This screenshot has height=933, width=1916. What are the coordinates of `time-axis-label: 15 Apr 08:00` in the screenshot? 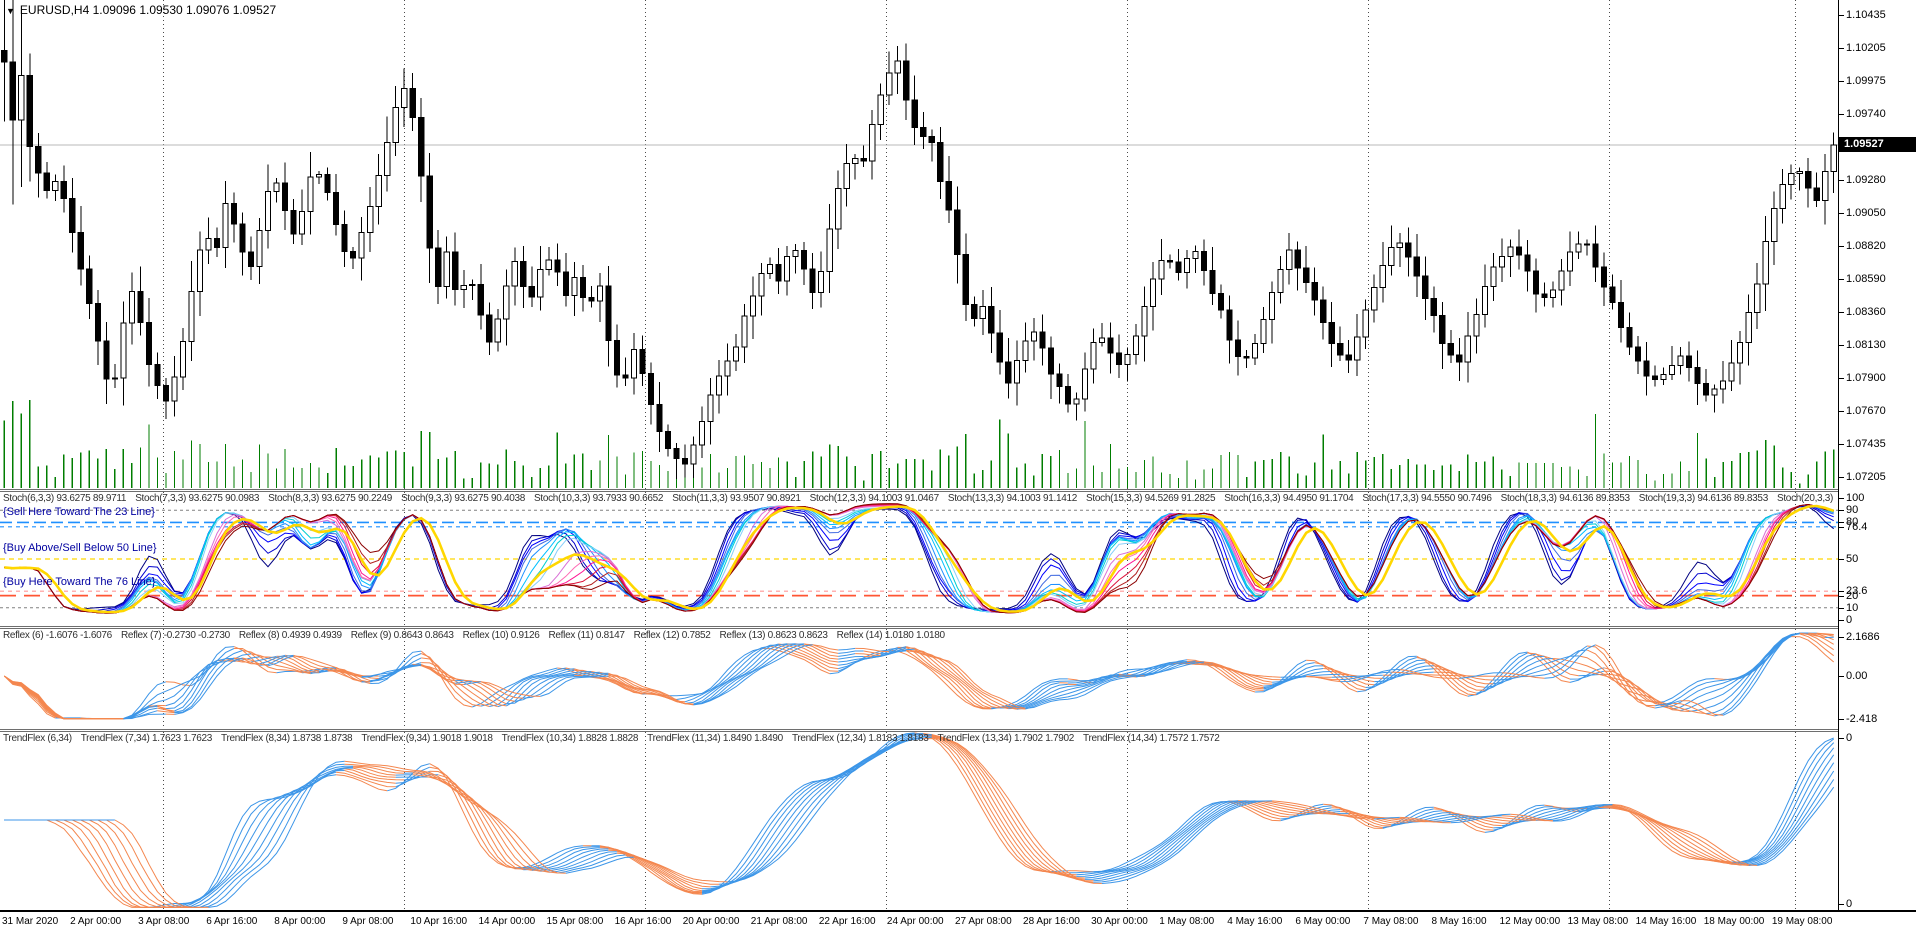 It's located at (575, 921).